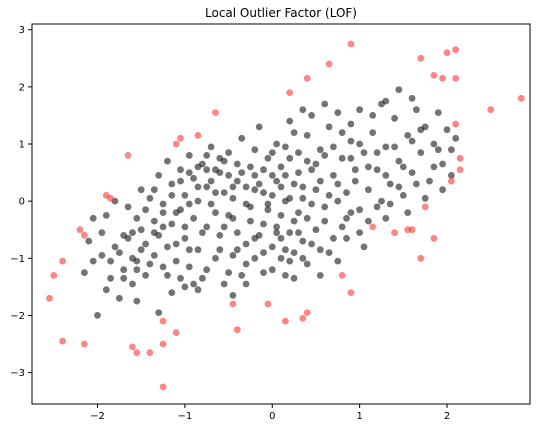  I want to click on x-tick-label: 2, so click(447, 416).